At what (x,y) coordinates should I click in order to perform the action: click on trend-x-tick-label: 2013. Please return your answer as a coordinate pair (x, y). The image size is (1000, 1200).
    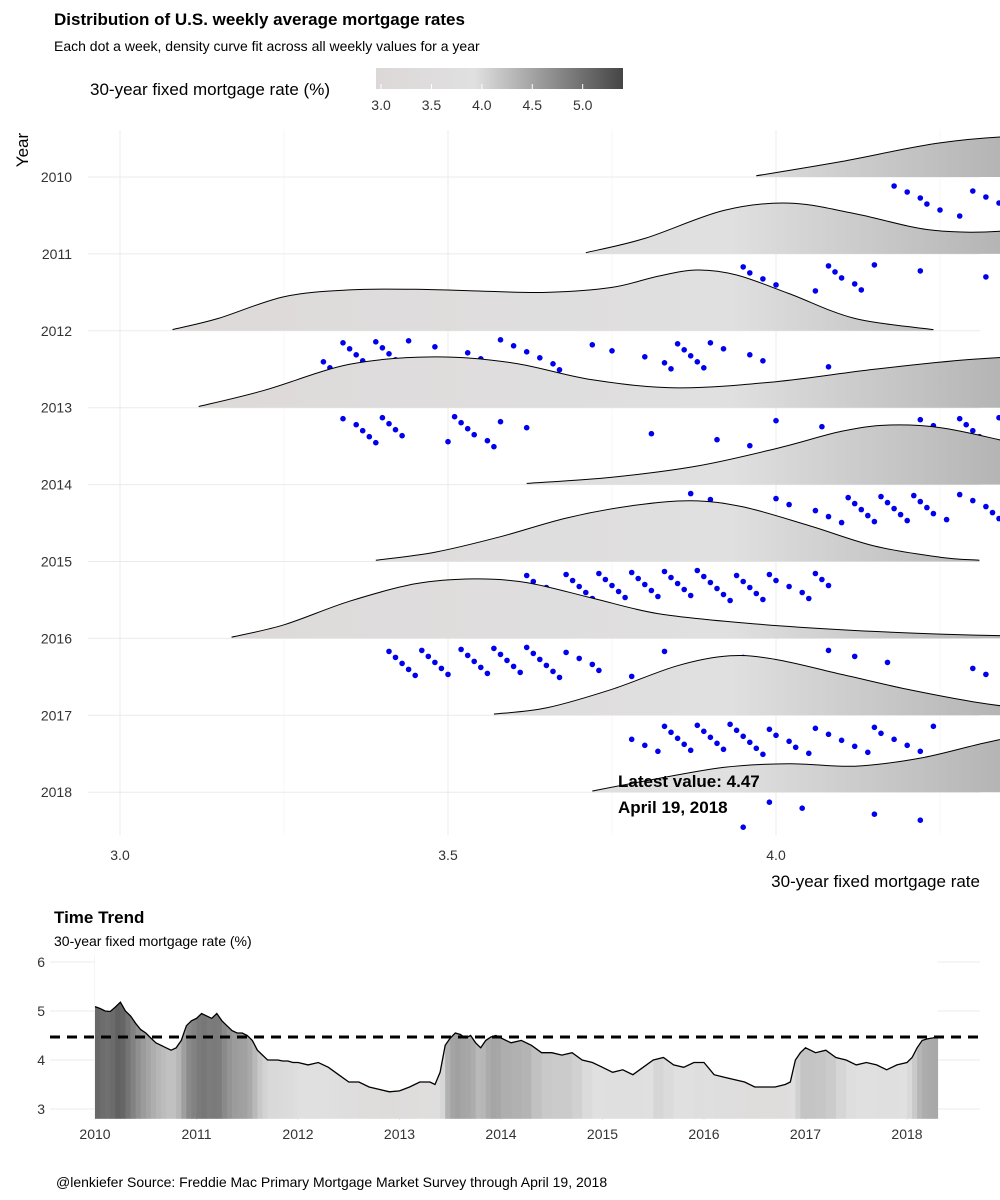
    Looking at the image, I should click on (399, 1134).